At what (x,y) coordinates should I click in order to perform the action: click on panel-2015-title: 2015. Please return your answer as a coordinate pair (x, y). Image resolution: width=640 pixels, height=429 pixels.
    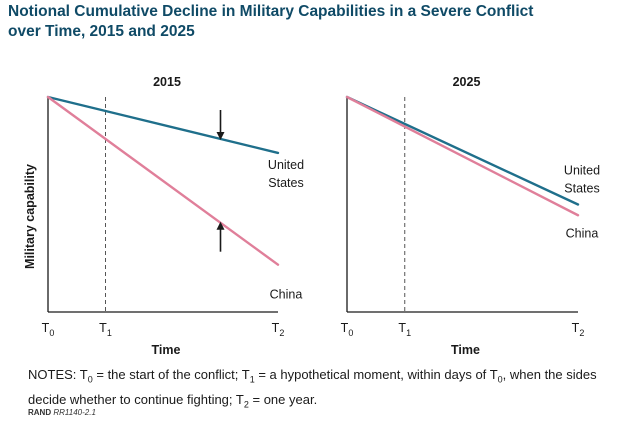
    Looking at the image, I should click on (167, 82).